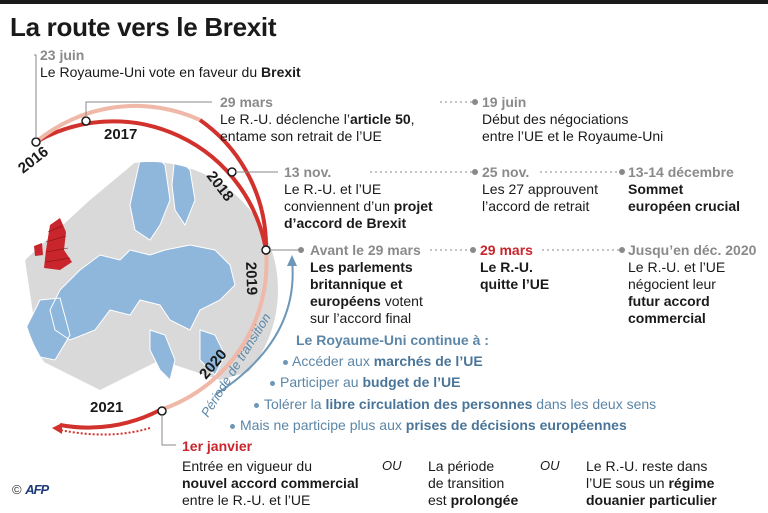  Describe the element at coordinates (684, 197) in the screenshot. I see `event-2018c-text: Sommet européen crucial` at that location.